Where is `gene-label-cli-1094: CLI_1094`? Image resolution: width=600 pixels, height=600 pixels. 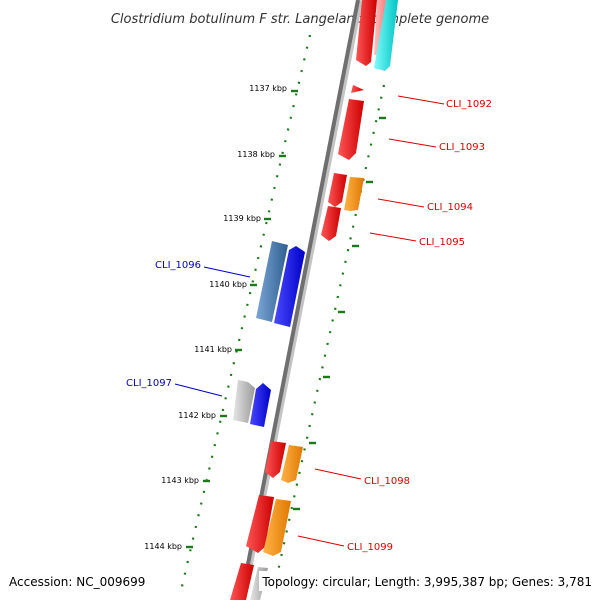 gene-label-cli-1094: CLI_1094 is located at coordinates (450, 207).